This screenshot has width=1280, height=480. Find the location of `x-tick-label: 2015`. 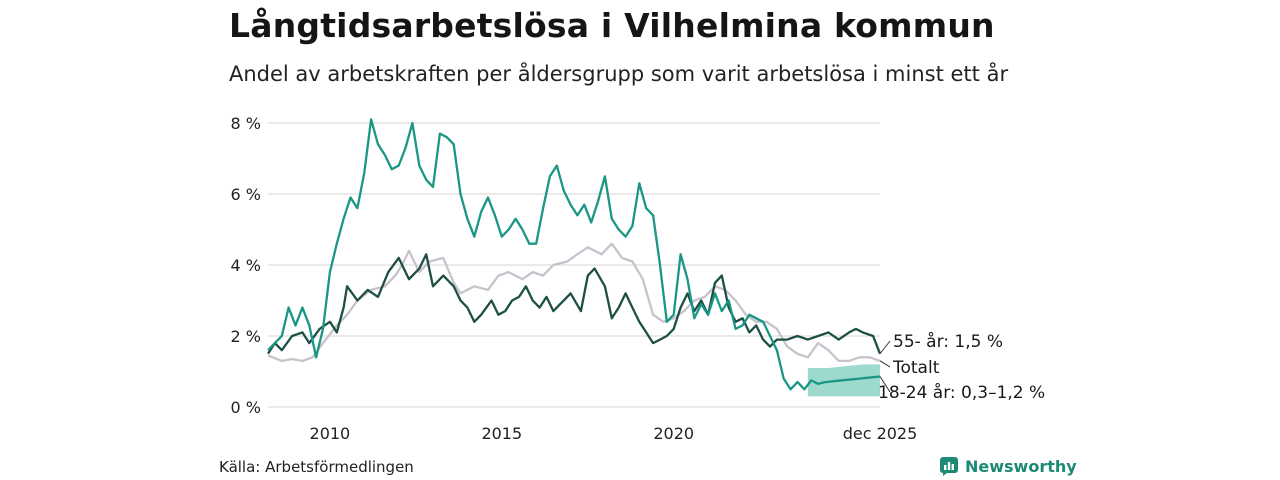

x-tick-label: 2015 is located at coordinates (501, 433).